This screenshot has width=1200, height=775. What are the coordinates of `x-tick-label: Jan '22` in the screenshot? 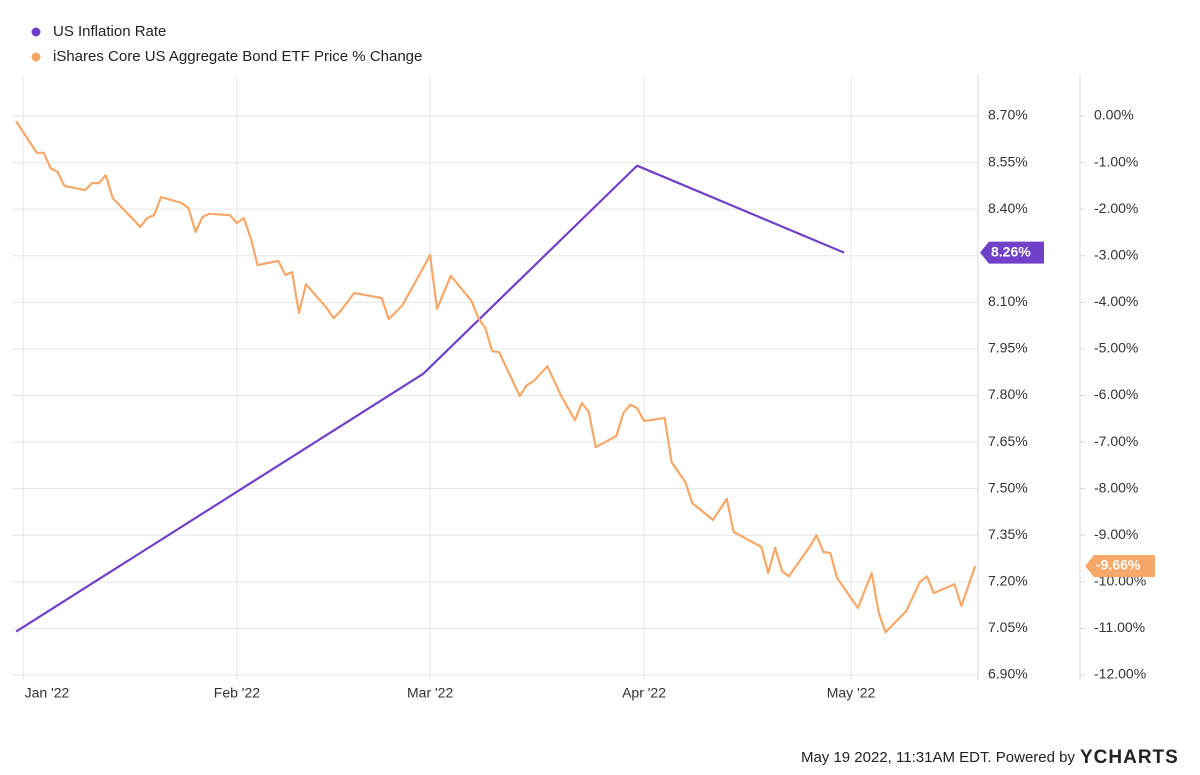 It's located at (47, 693).